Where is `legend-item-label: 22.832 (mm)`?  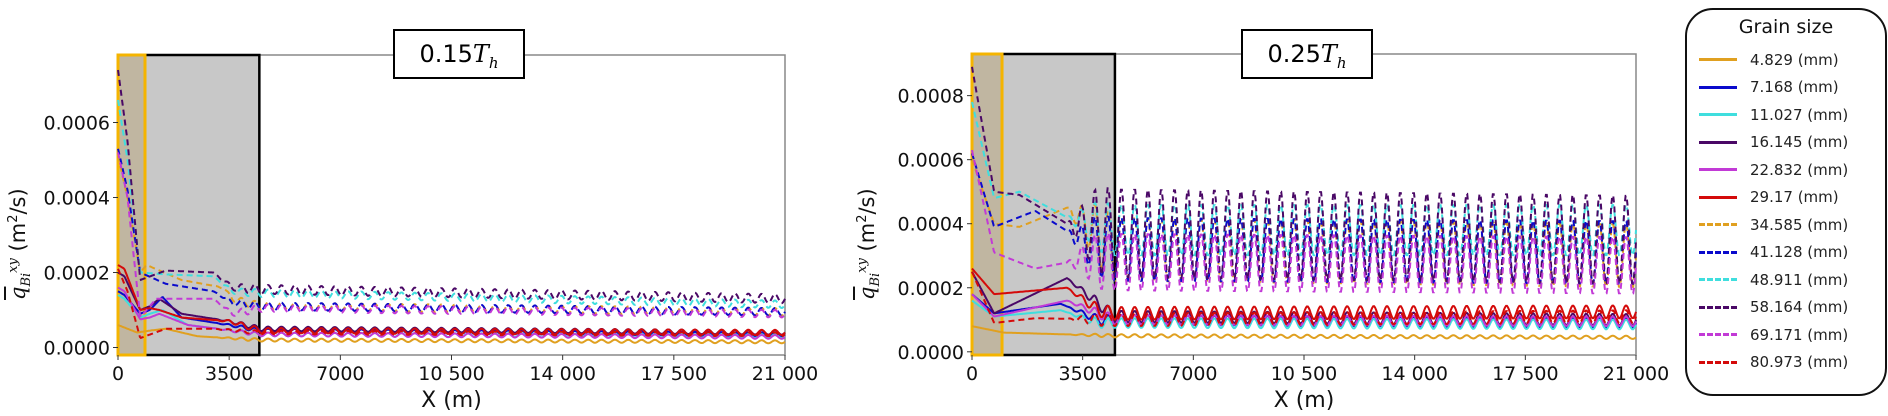
legend-item-label: 22.832 (mm) is located at coordinates (1799, 169).